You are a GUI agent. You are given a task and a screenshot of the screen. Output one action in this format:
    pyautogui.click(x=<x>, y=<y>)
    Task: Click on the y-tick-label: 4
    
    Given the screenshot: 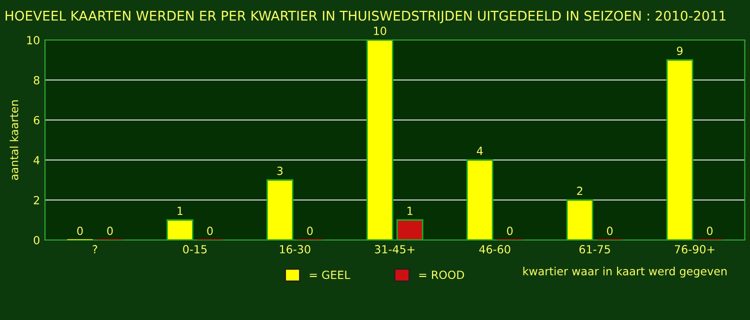 What is the action you would take?
    pyautogui.click(x=37, y=160)
    